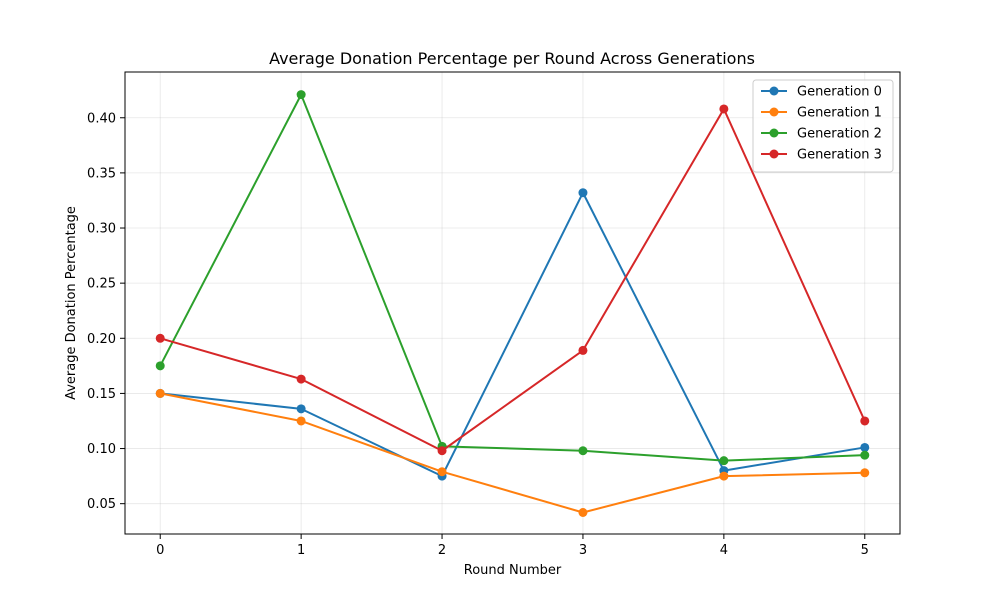 The width and height of the screenshot is (1000, 600). Describe the element at coordinates (160, 550) in the screenshot. I see `x-tick-label: 0` at that location.